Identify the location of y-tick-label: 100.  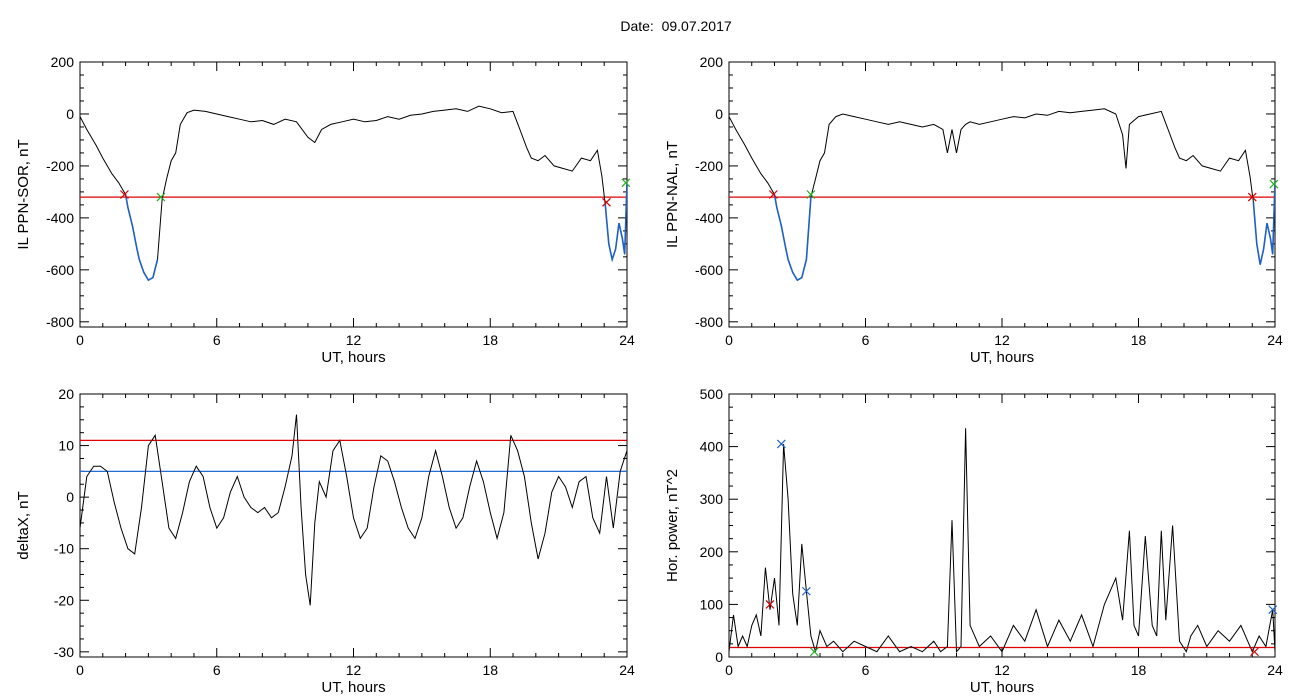
(712, 604).